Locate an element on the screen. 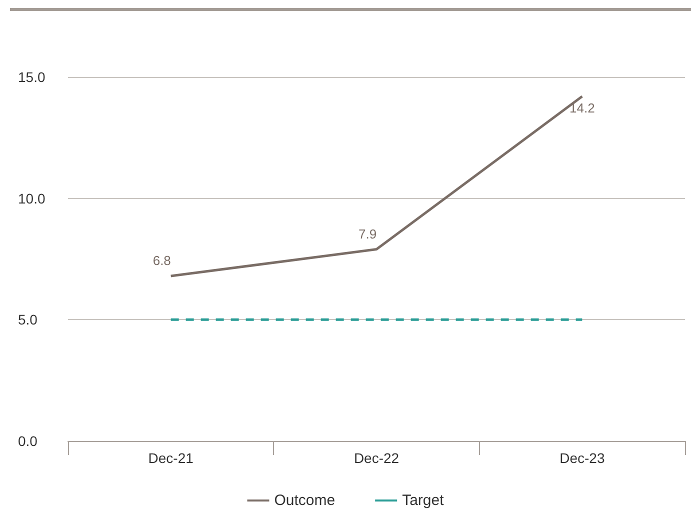  legend-label: Target is located at coordinates (423, 500).